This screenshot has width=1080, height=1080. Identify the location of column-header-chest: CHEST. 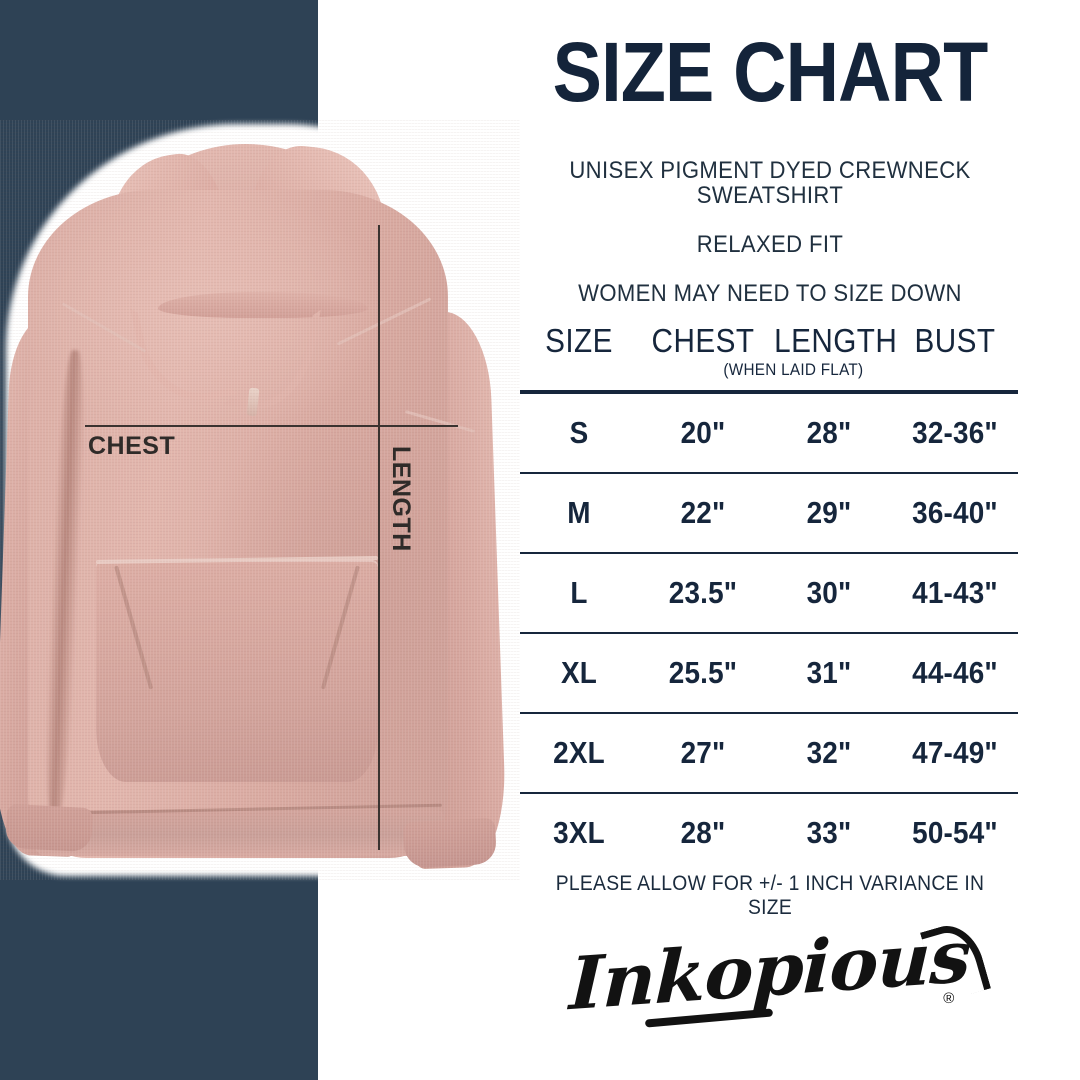
(703, 340).